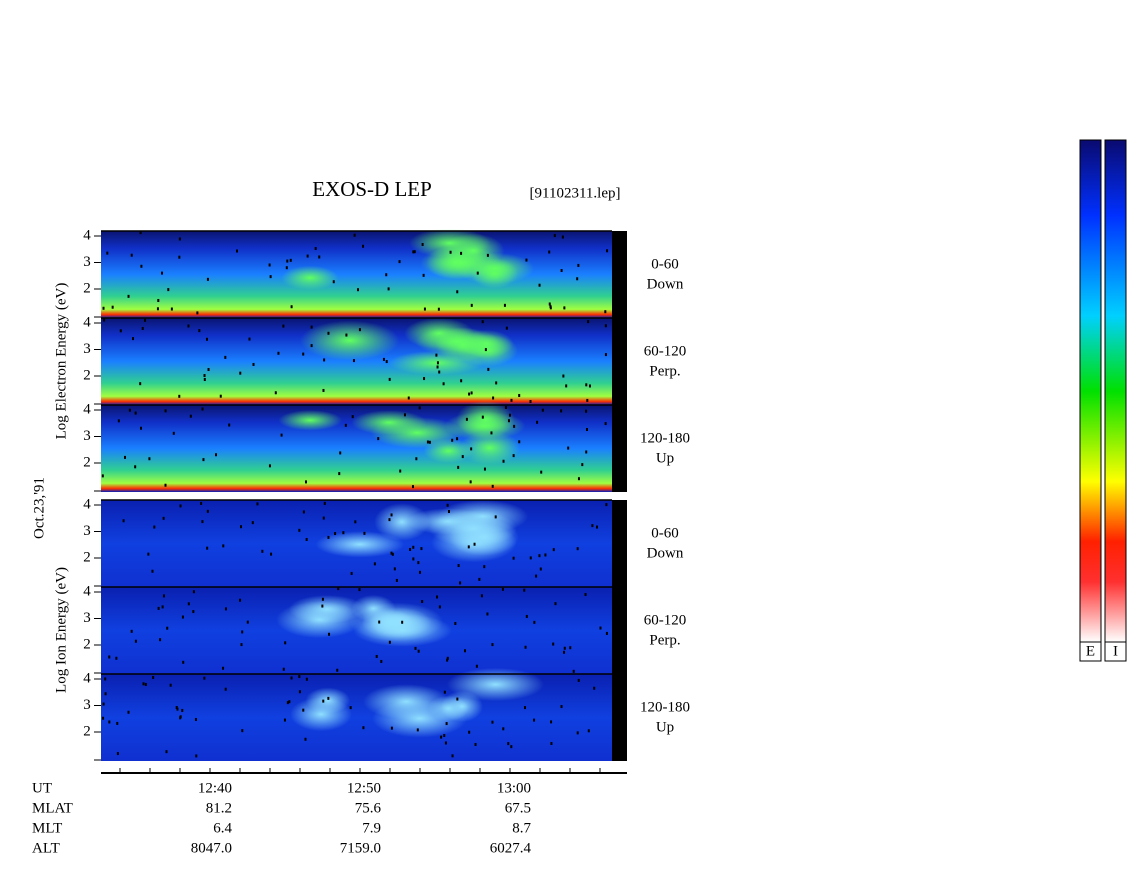 This screenshot has height=875, width=1130. Describe the element at coordinates (87, 409) in the screenshot. I see `y-tick-label: 4` at that location.